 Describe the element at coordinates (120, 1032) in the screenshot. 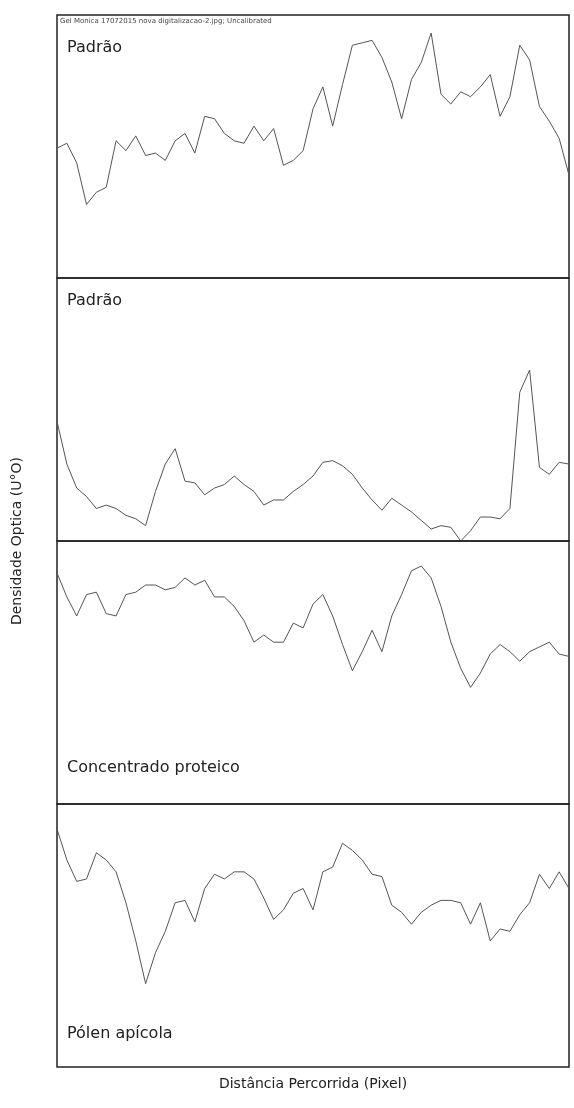

I see `text: Pólen apícola` at that location.